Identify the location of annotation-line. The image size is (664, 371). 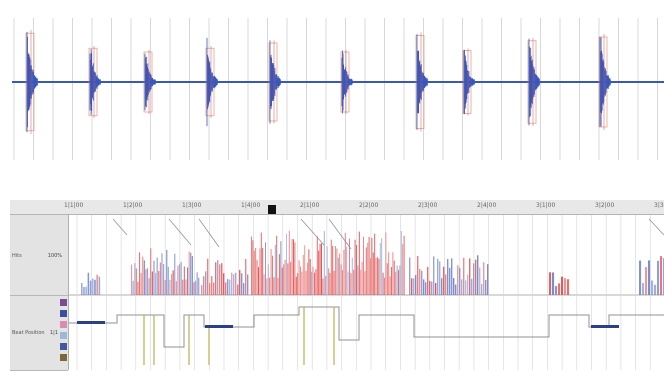
(312, 232).